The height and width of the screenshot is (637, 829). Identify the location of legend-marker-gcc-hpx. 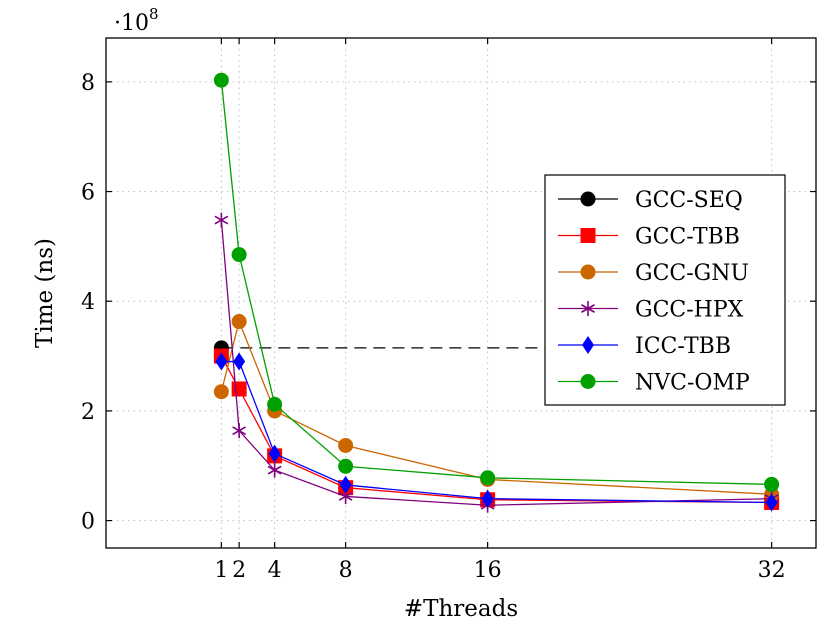
(588, 308).